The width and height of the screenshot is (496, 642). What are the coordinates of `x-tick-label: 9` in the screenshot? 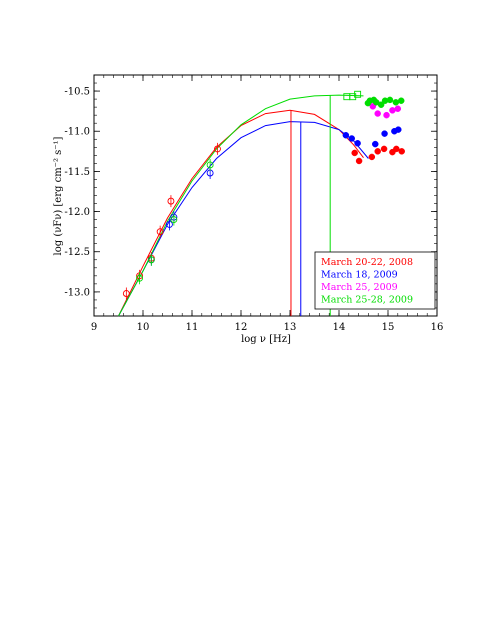 It's located at (94, 327).